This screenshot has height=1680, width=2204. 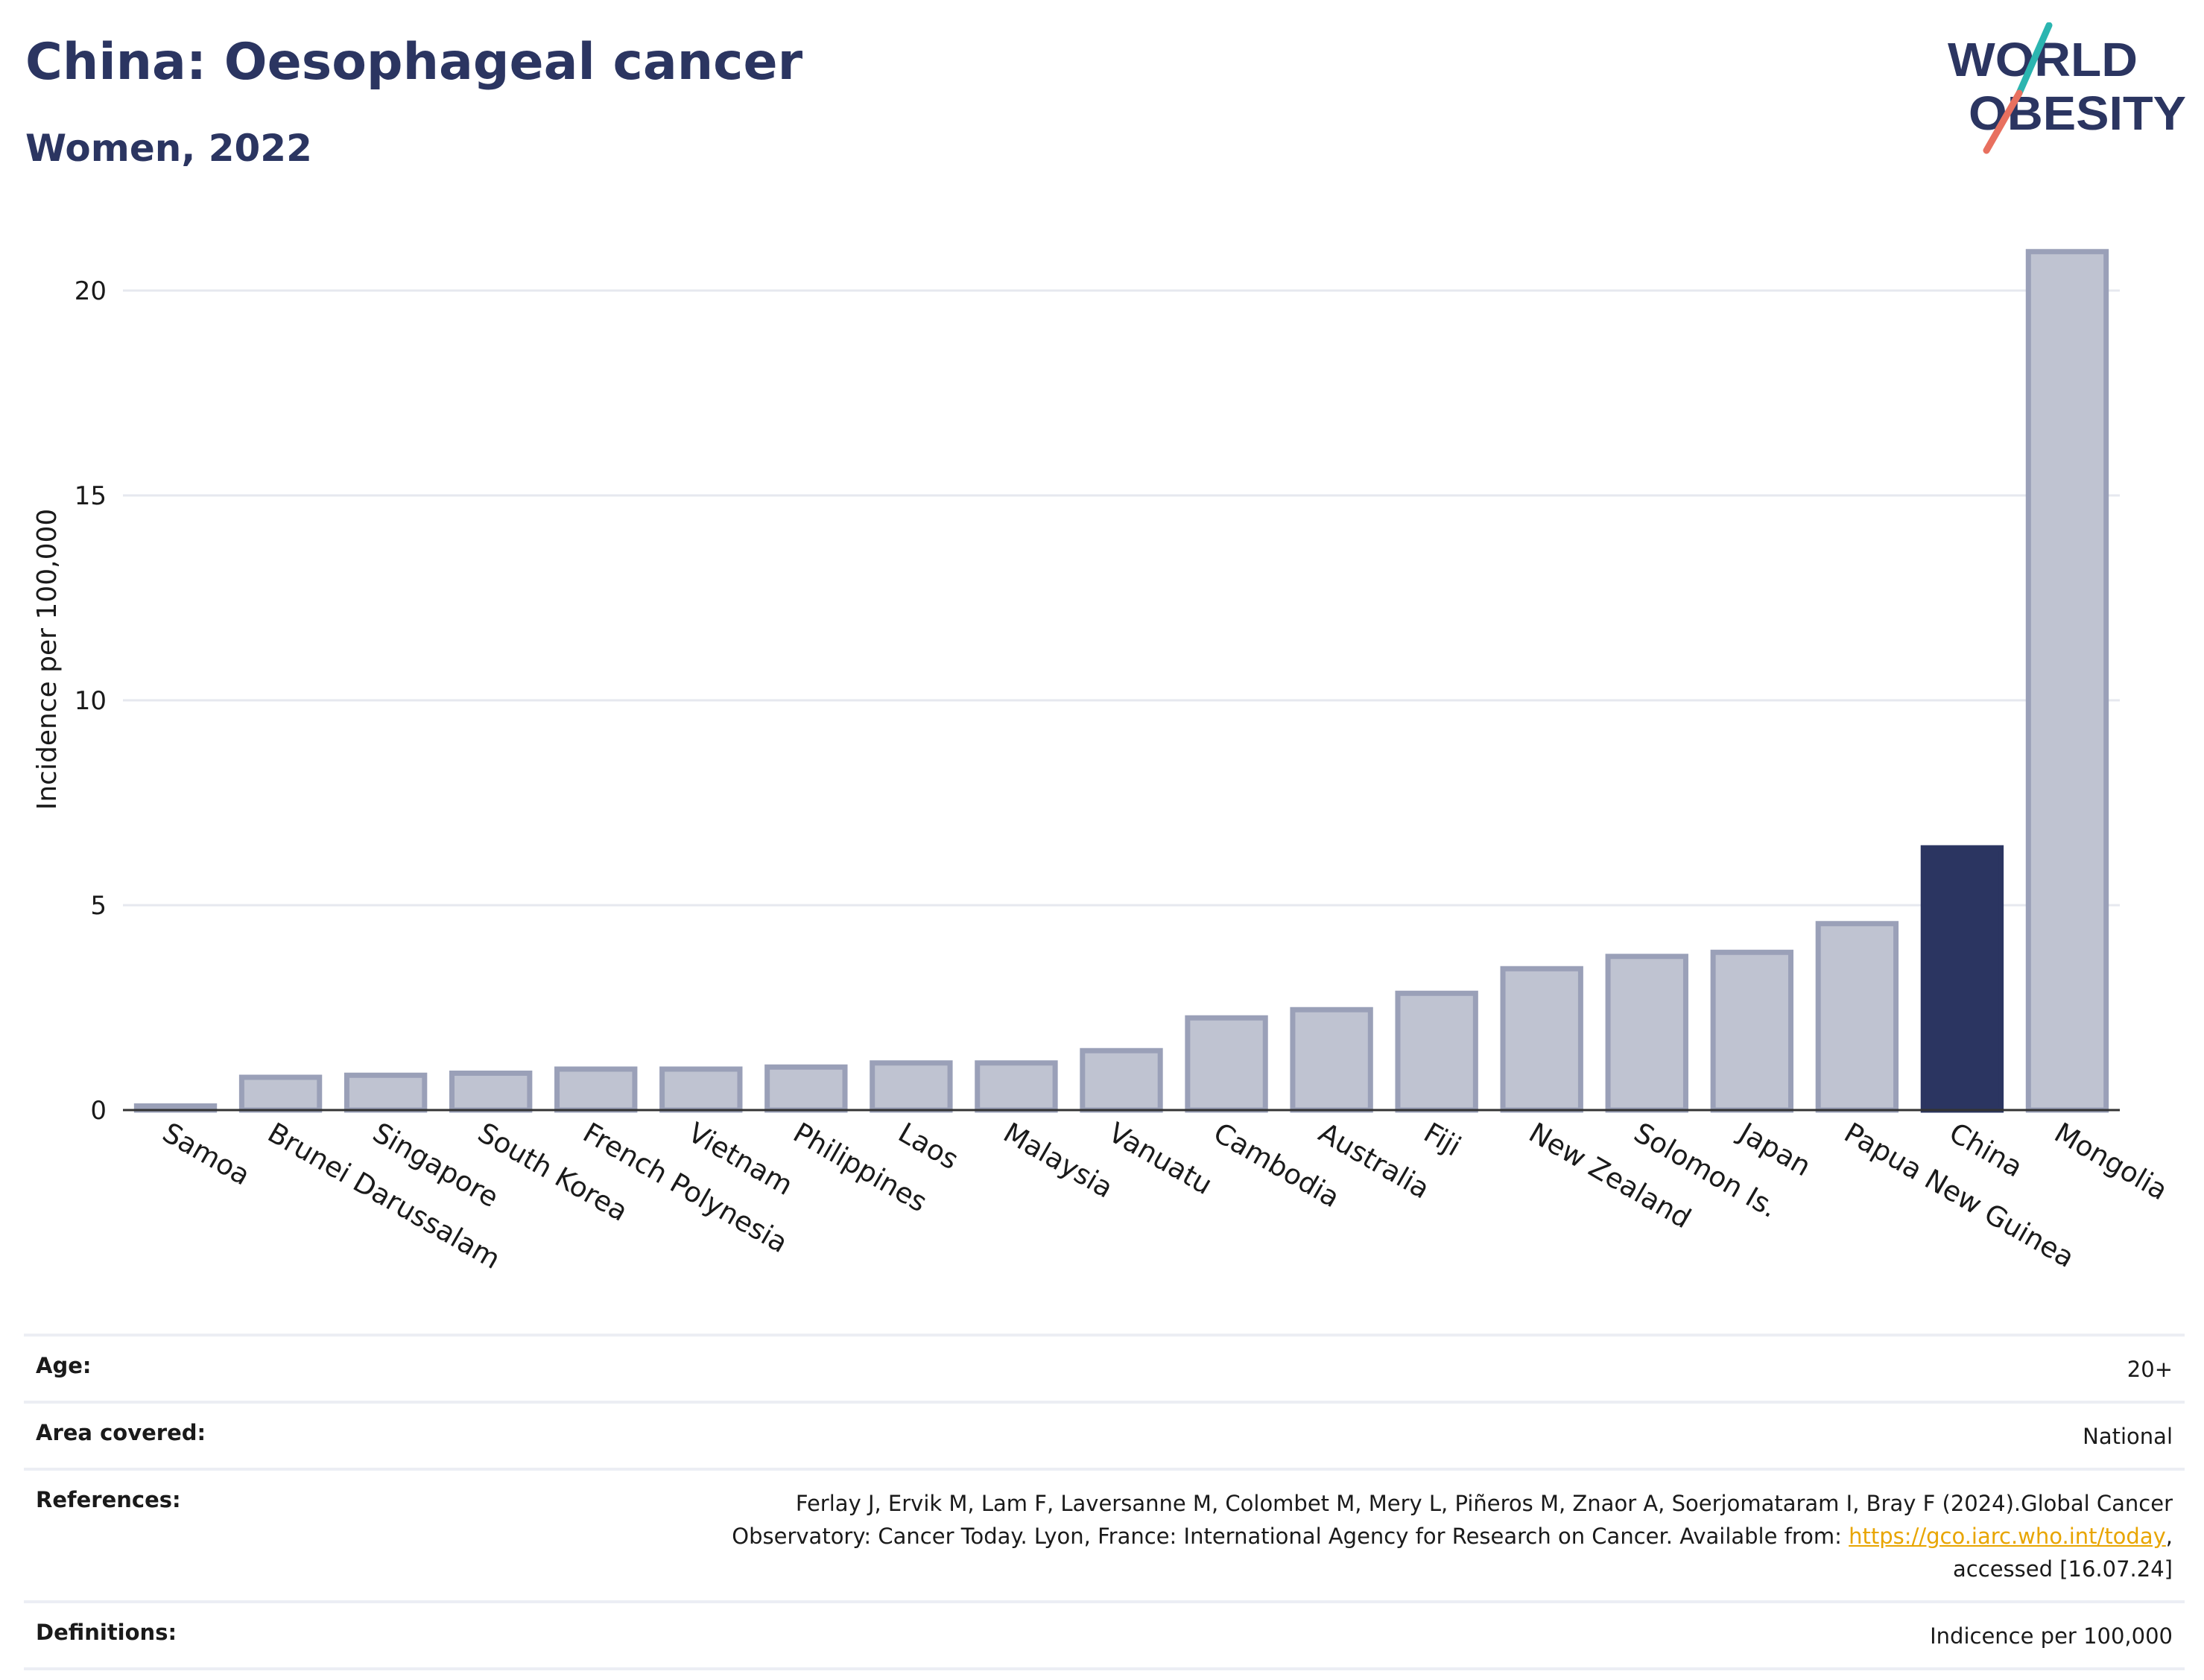 I want to click on references-label: References:, so click(x=192, y=1535).